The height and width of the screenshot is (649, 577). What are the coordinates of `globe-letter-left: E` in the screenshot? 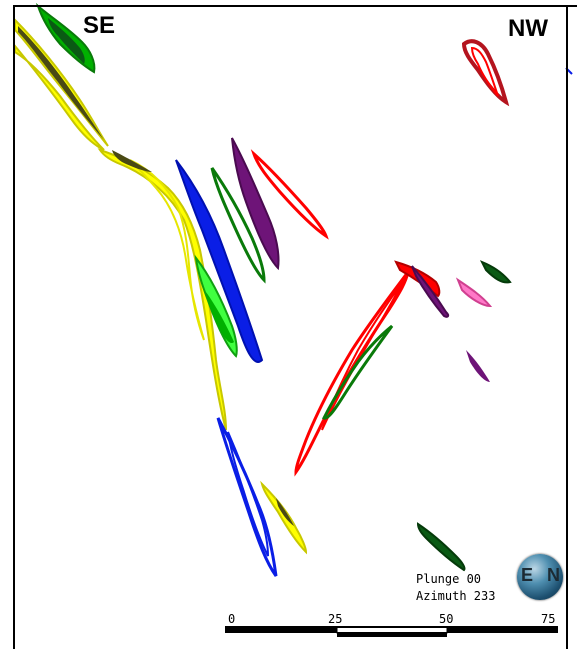 It's located at (527, 575).